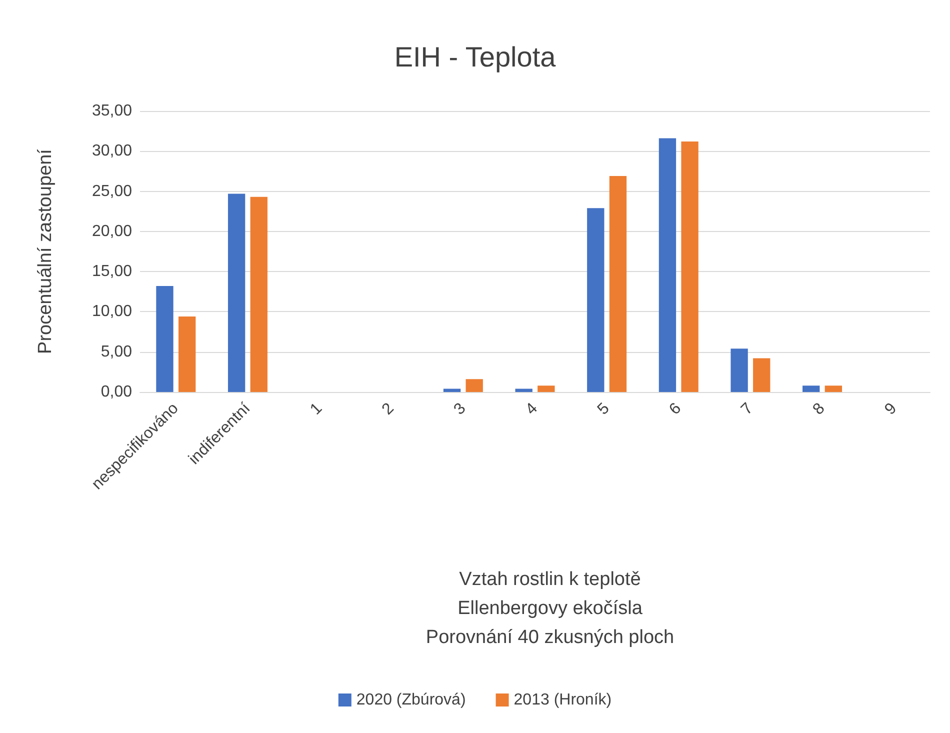 The width and height of the screenshot is (950, 733). I want to click on y-tick-label: 35,00, so click(112, 111).